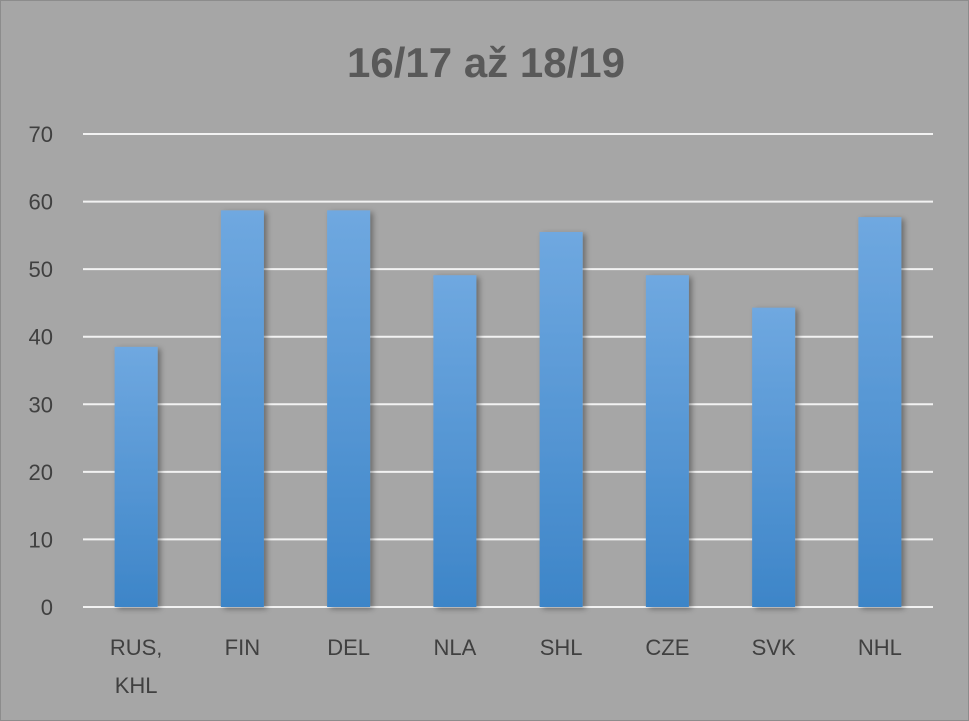 This screenshot has height=721, width=969. Describe the element at coordinates (41, 202) in the screenshot. I see `y-tick-label: 60` at that location.